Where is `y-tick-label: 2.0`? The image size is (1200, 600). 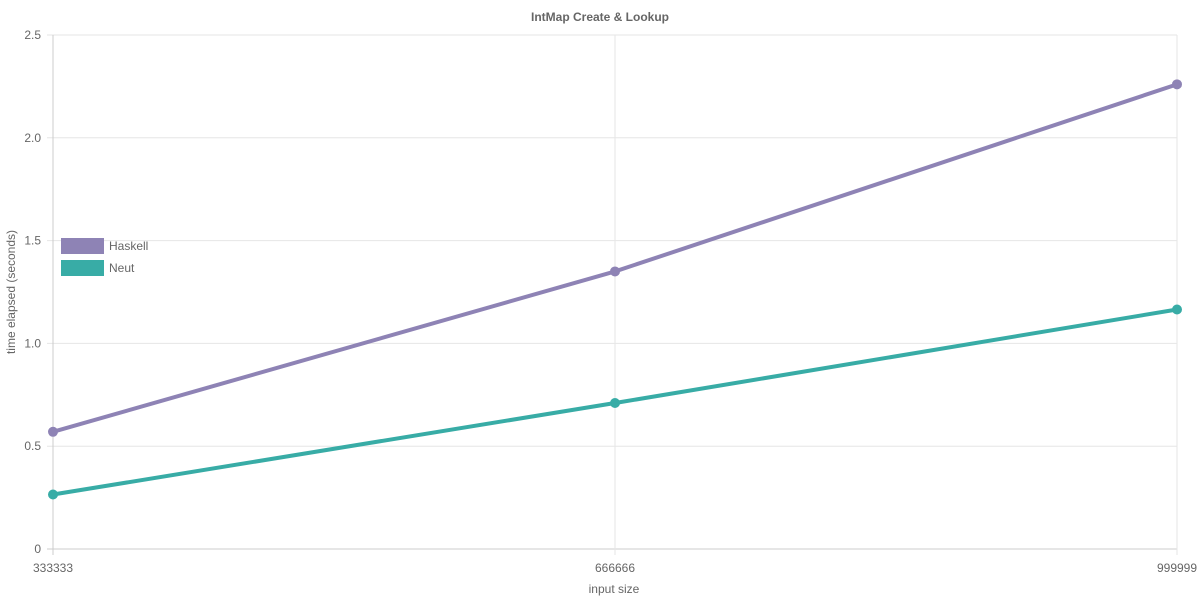
y-tick-label: 2.0 is located at coordinates (32, 138).